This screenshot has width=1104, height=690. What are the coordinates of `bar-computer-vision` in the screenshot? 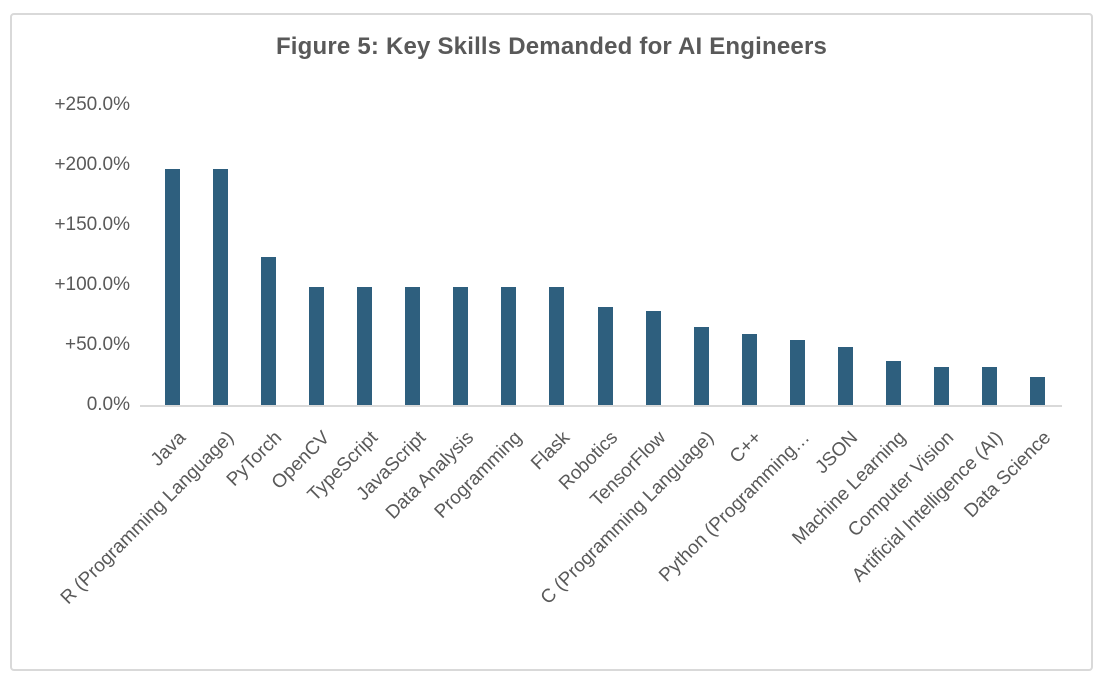 It's located at (941, 385).